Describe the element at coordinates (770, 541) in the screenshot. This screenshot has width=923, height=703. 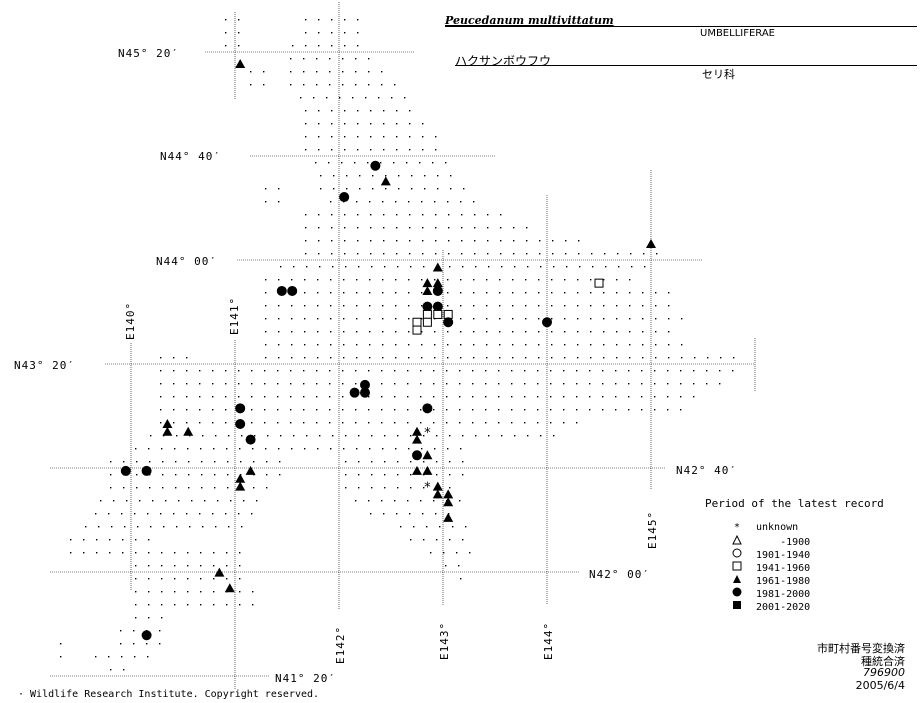
I see `legend-item-pre-1900: -1900` at that location.